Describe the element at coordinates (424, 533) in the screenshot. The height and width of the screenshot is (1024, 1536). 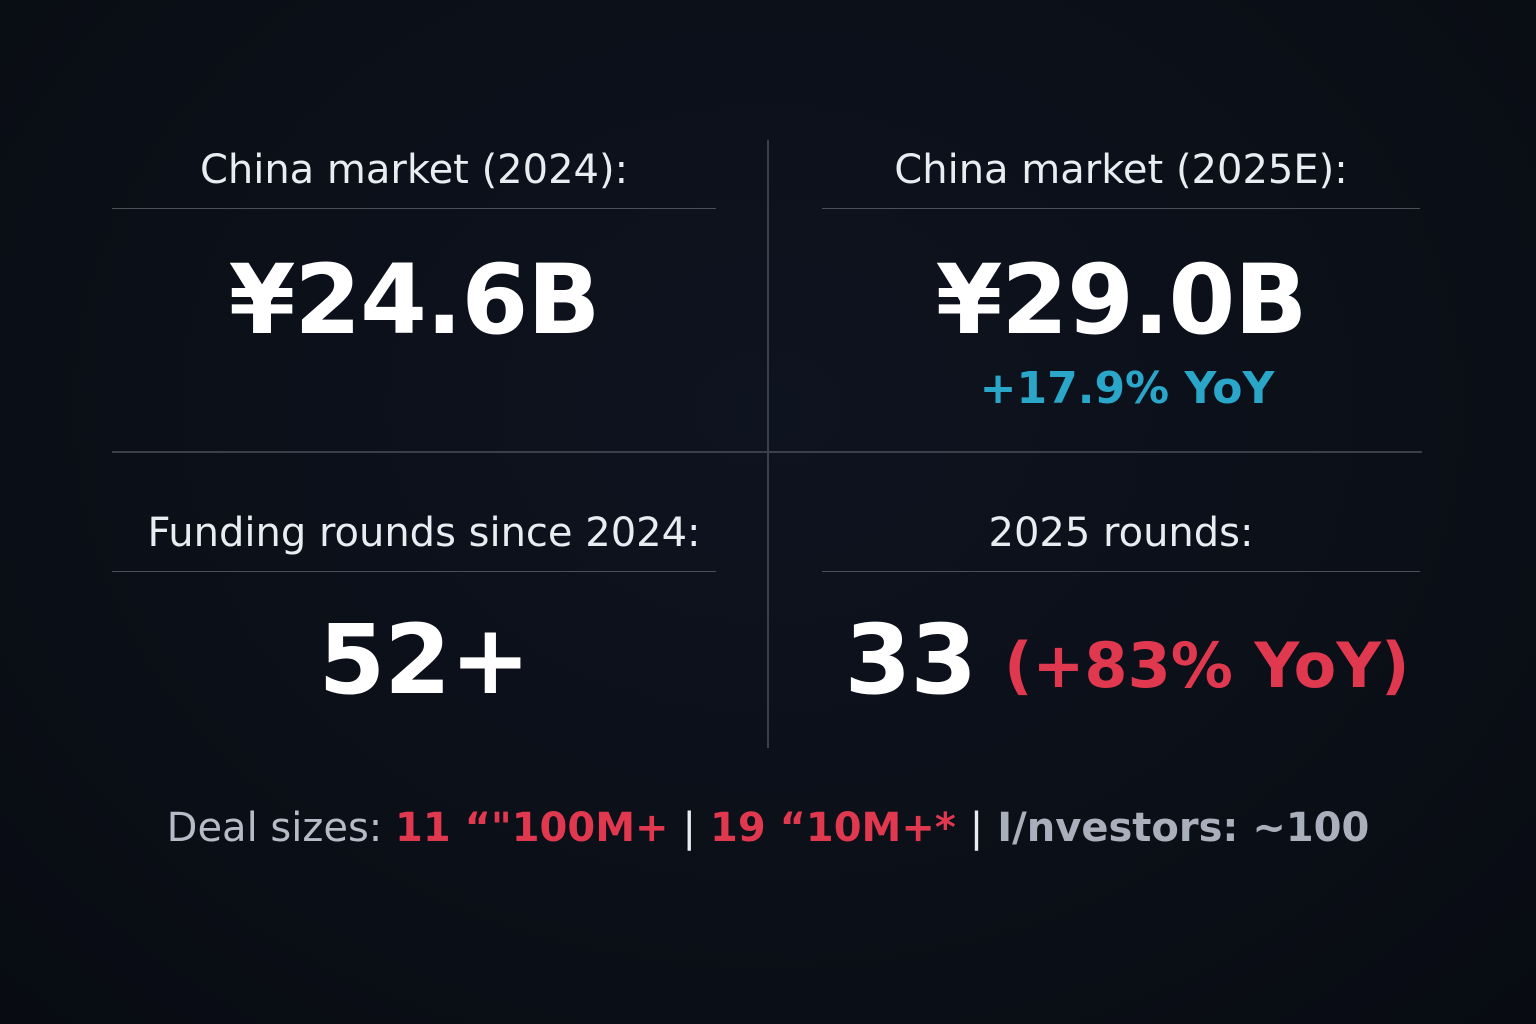
I see `funding-rounds-label: Funding rounds since 2024:` at that location.